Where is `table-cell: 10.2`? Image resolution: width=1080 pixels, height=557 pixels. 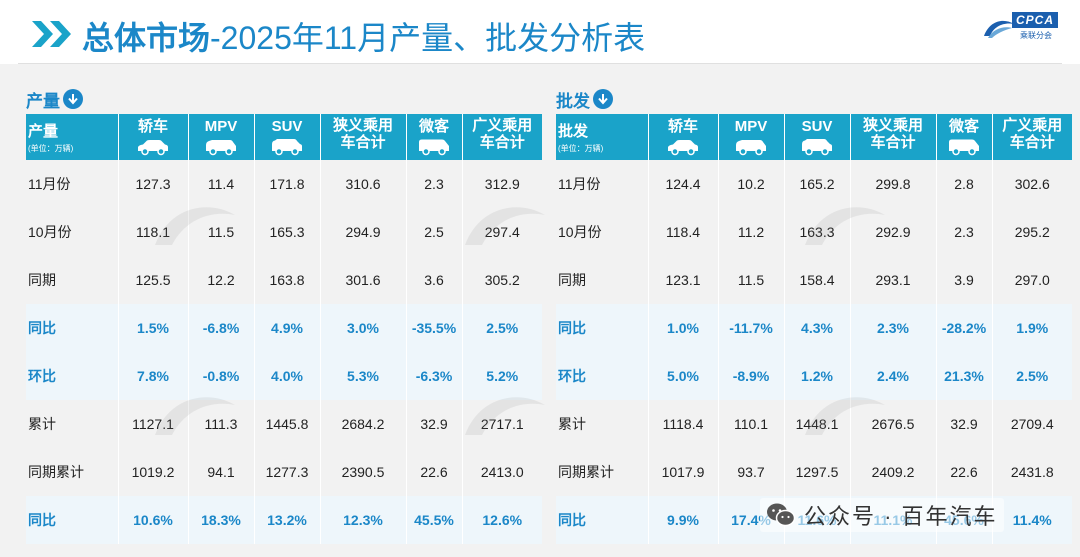
table-cell: 10.2 is located at coordinates (751, 184).